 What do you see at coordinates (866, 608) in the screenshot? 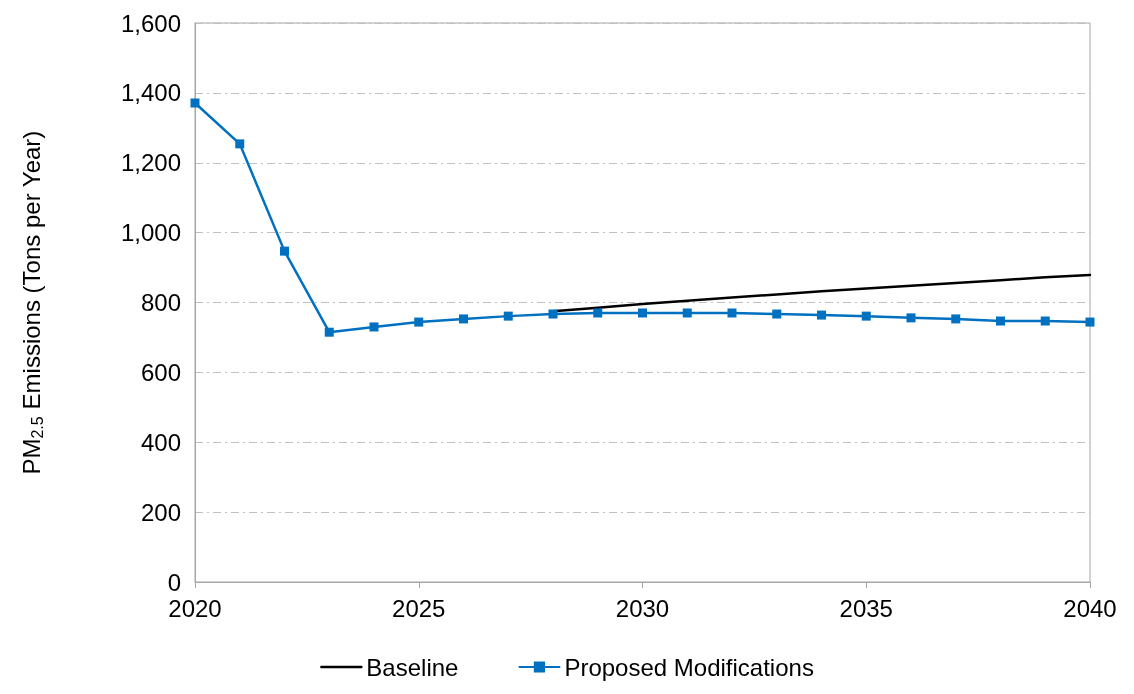
I see `x-tick-label: 2035` at bounding box center [866, 608].